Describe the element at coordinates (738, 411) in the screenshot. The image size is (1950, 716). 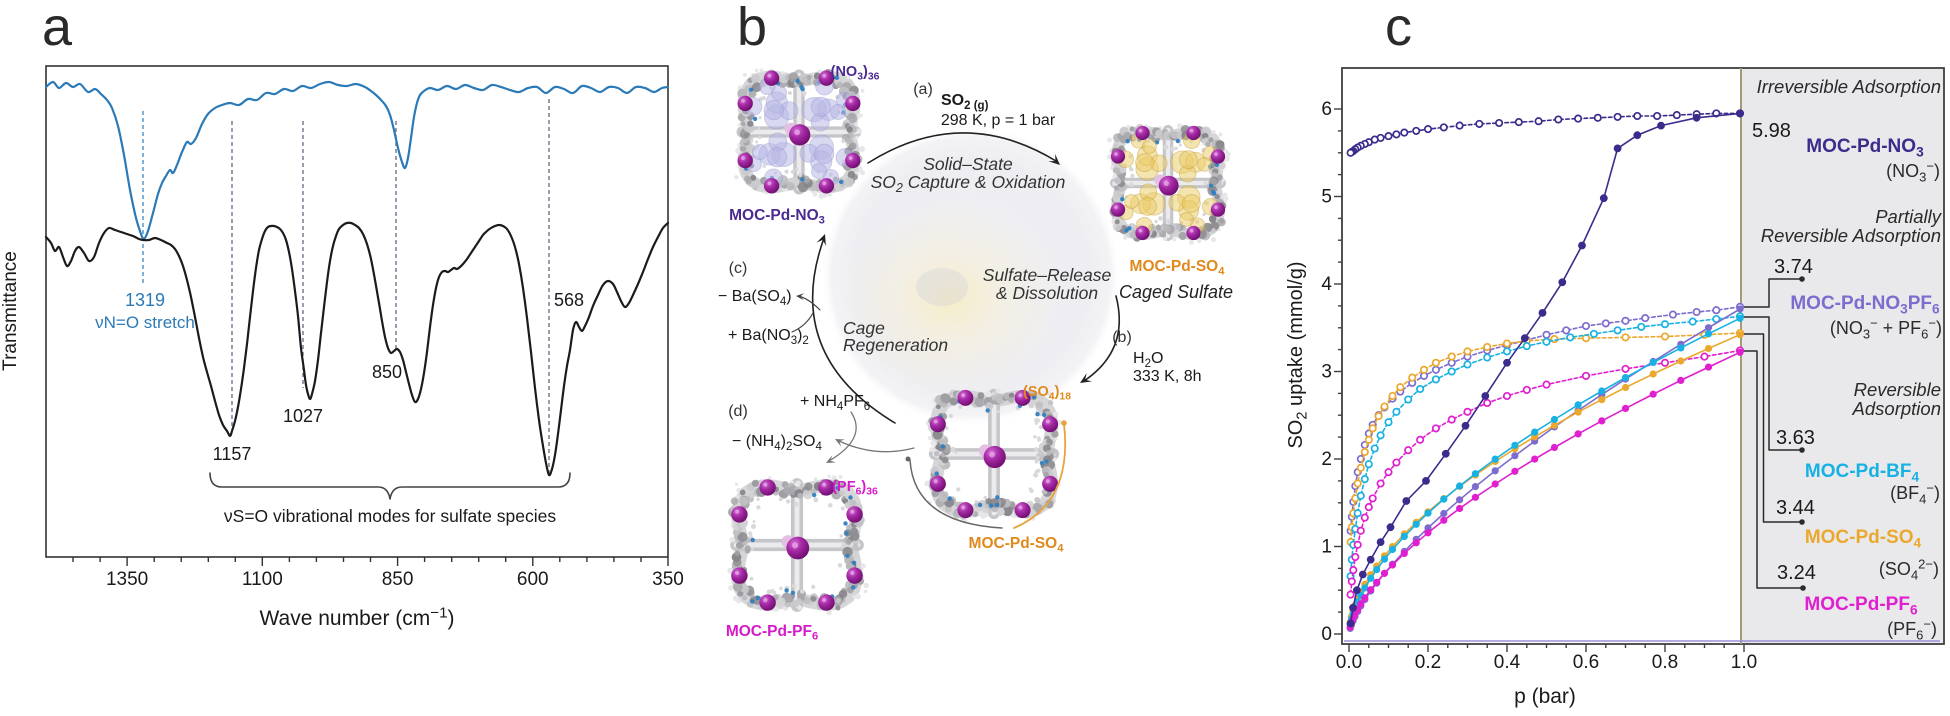
I see `svg-text: (d)` at that location.